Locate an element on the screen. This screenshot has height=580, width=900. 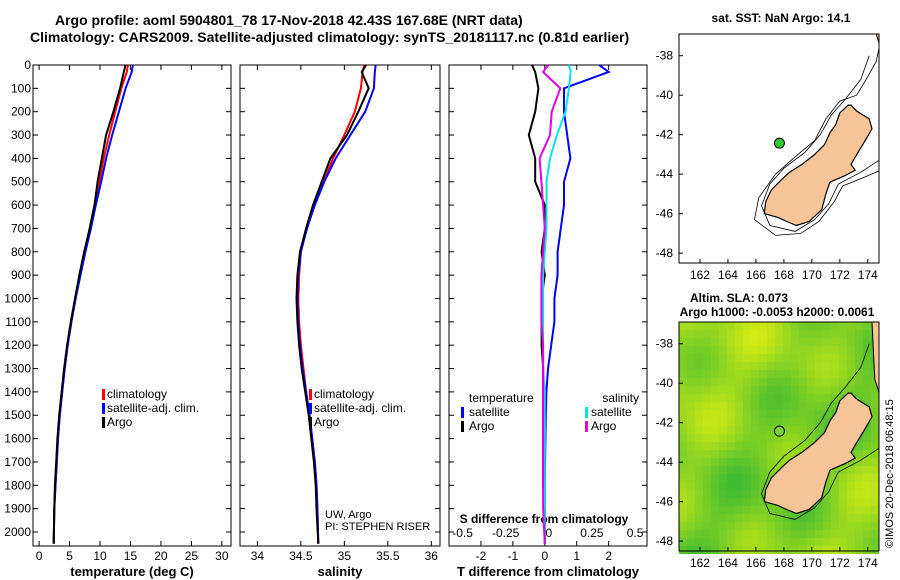
ytick-label: 1300 is located at coordinates (17, 369).